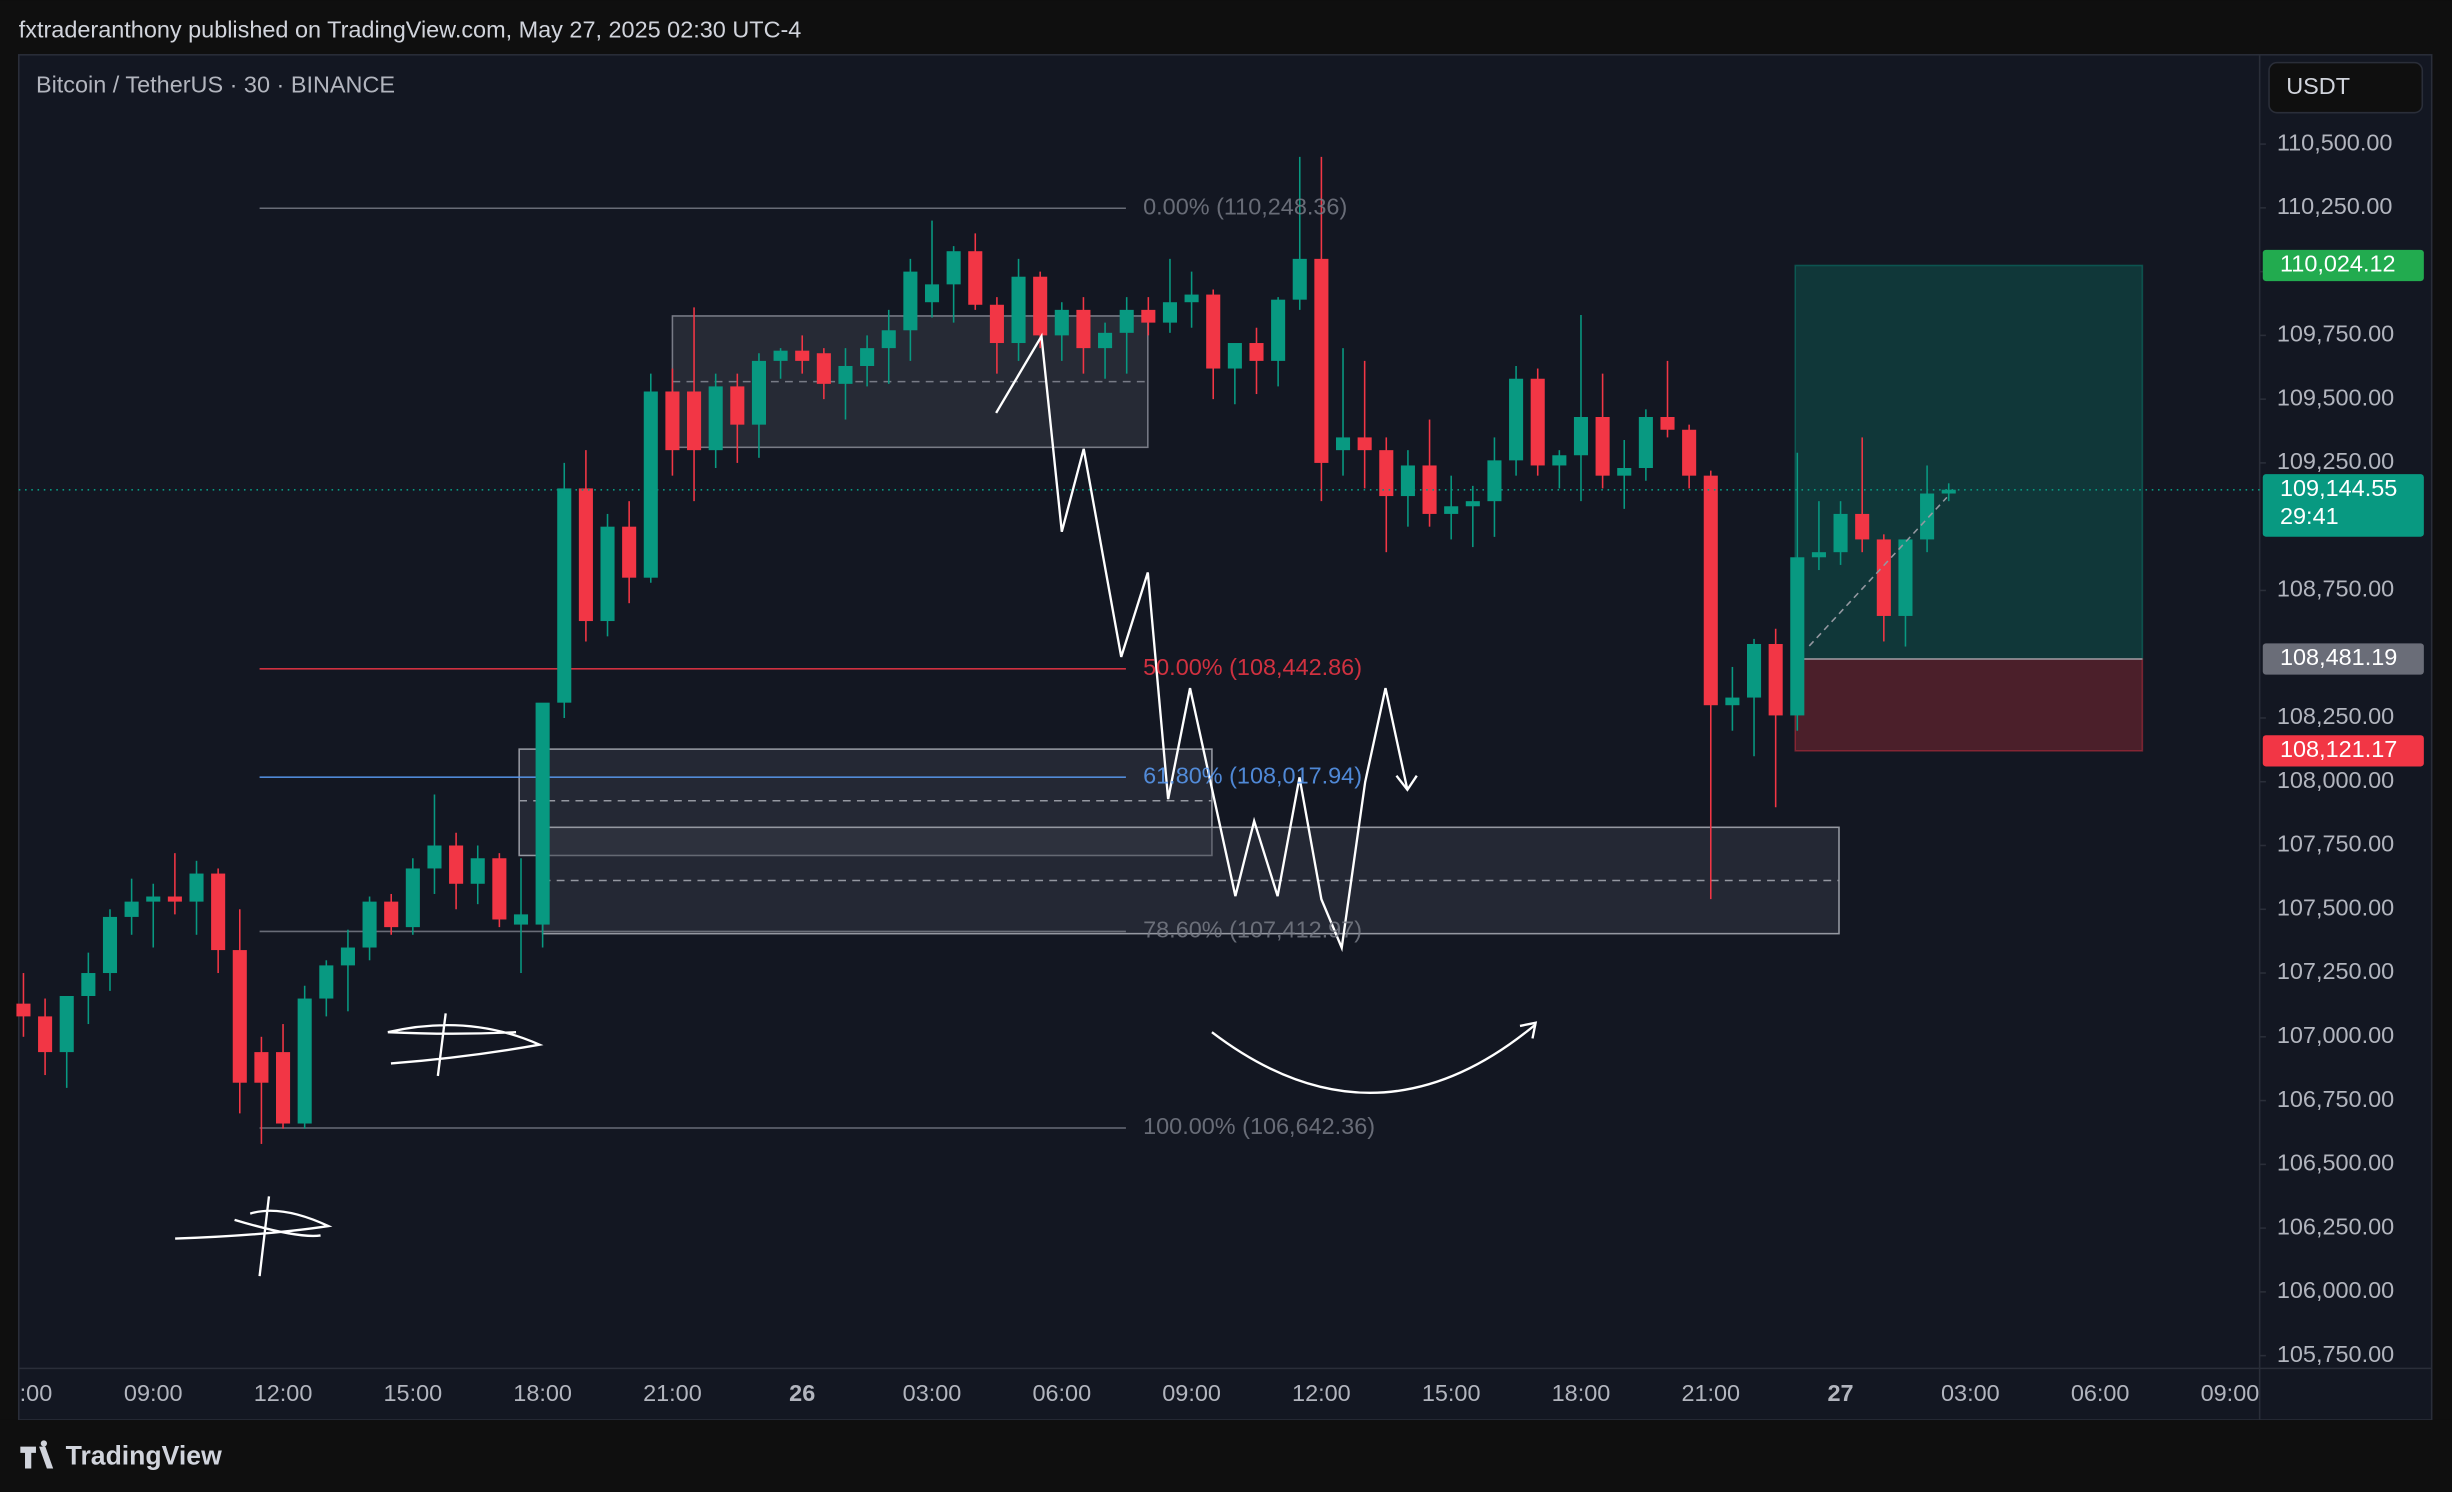  Describe the element at coordinates (2335, 1163) in the screenshot. I see `y-tick-label: 106,500.00` at that location.